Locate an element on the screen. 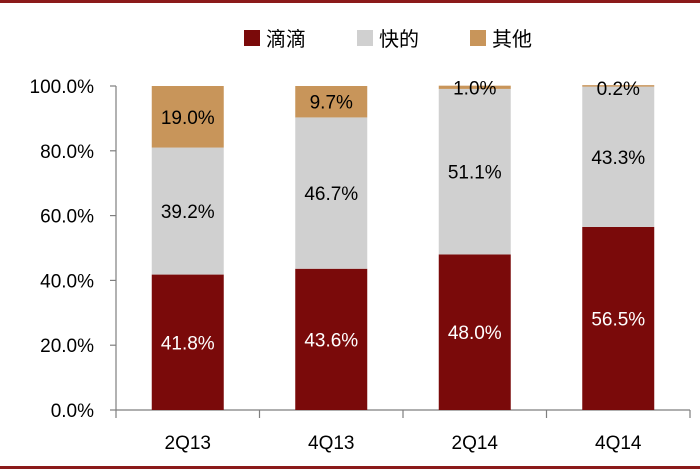 This screenshot has width=700, height=469. data-label: 48.0% is located at coordinates (475, 333).